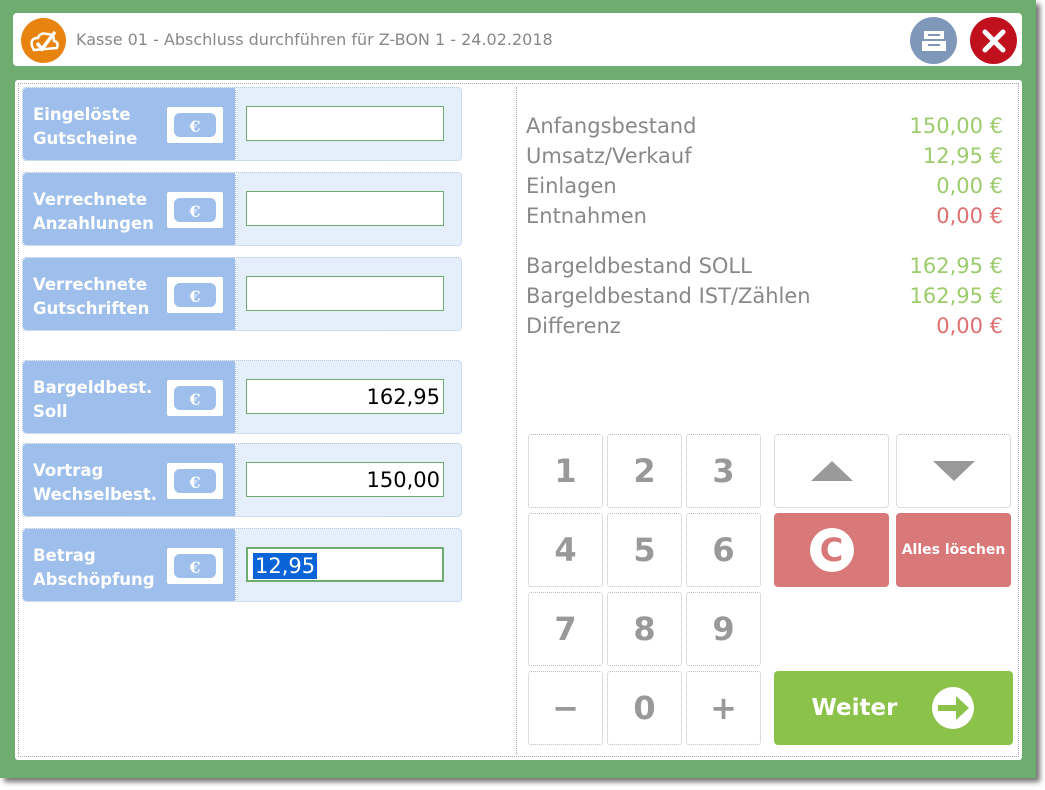 The image size is (1045, 790). Describe the element at coordinates (565, 708) in the screenshot. I see `keypad-key: −` at that location.